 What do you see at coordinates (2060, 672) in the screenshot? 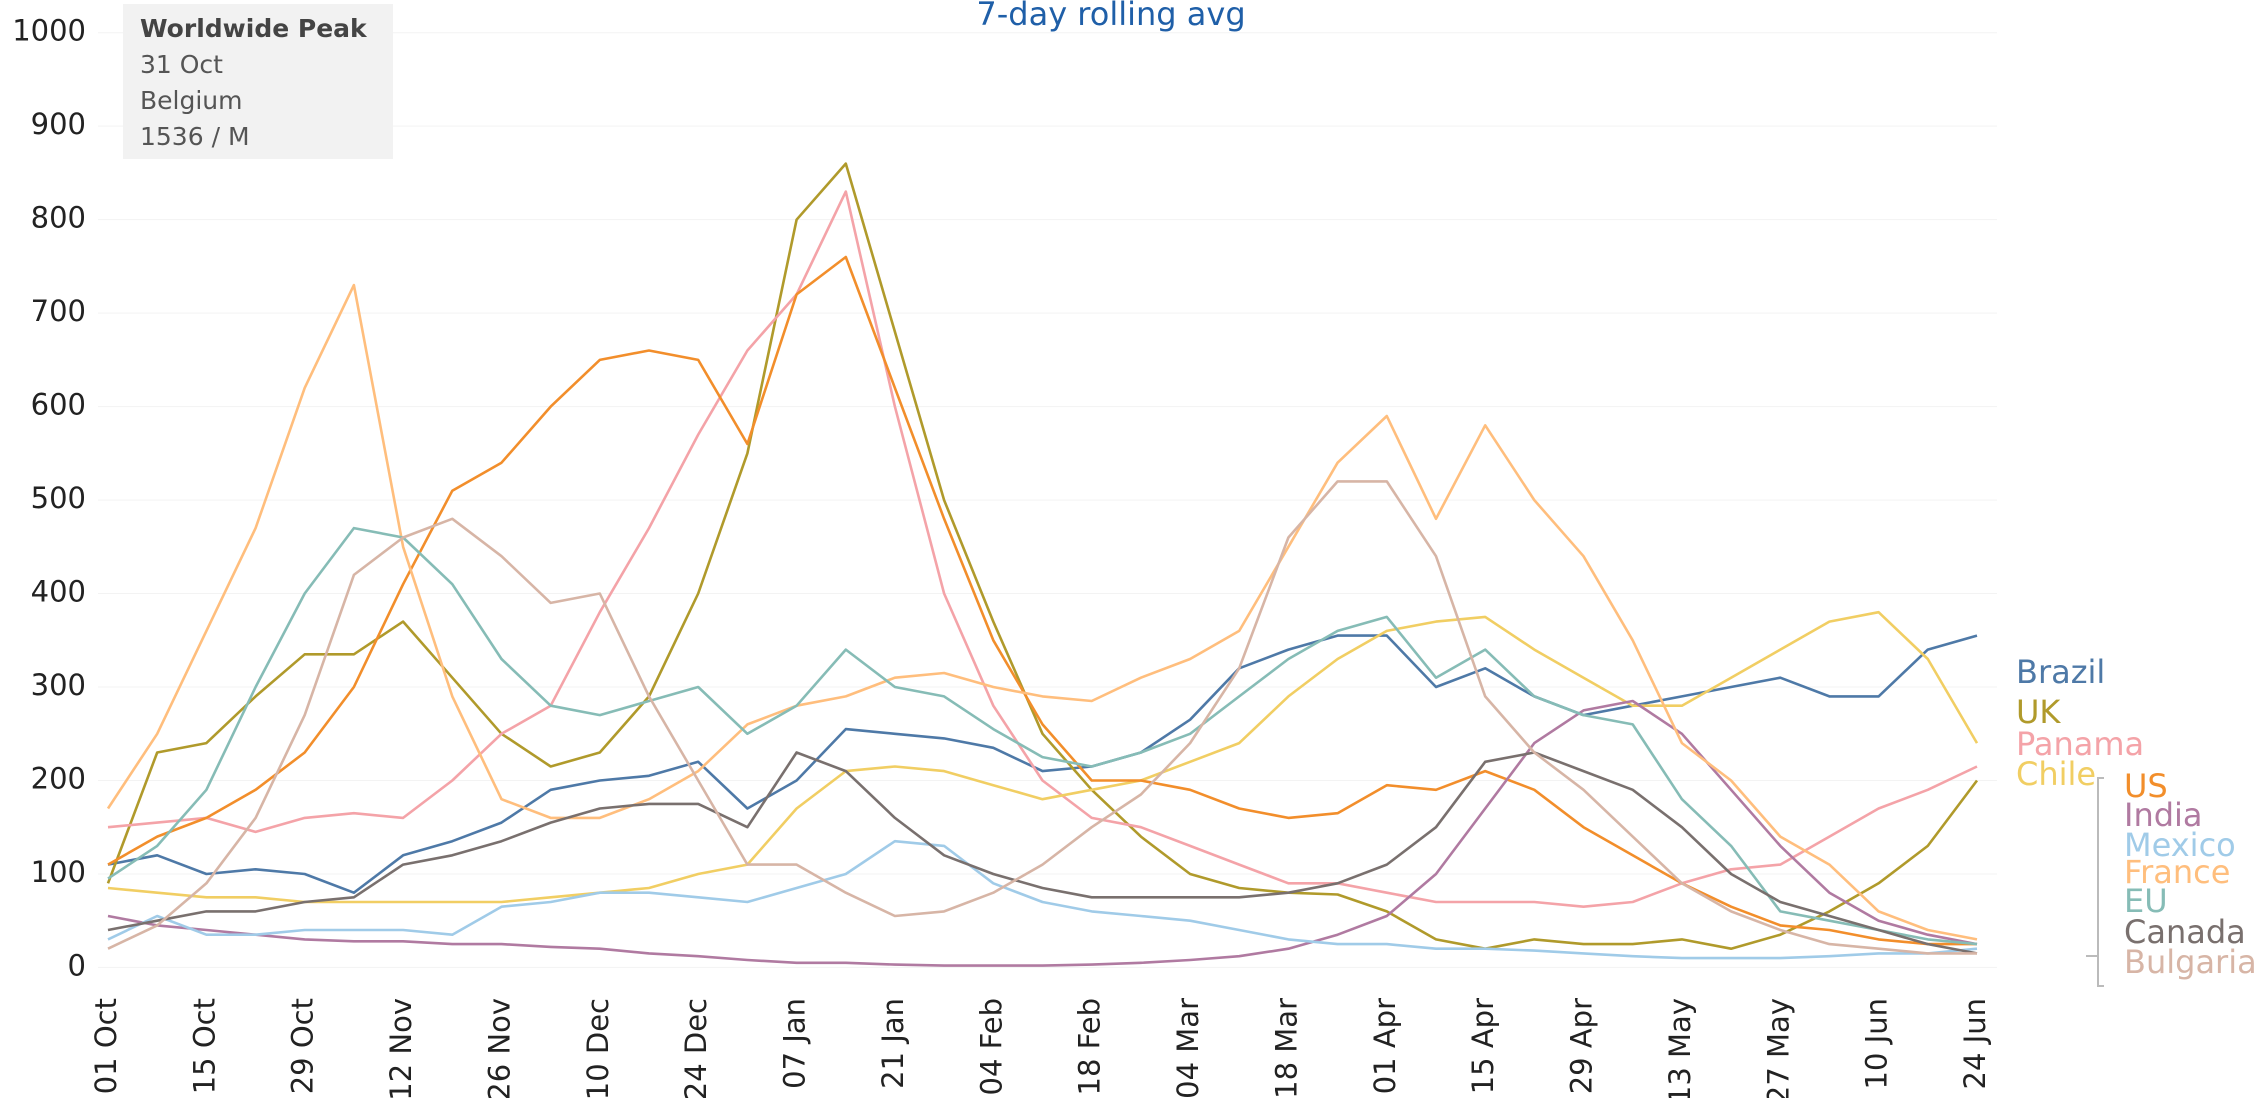
I see `legend-label: Brazil` at bounding box center [2060, 672].